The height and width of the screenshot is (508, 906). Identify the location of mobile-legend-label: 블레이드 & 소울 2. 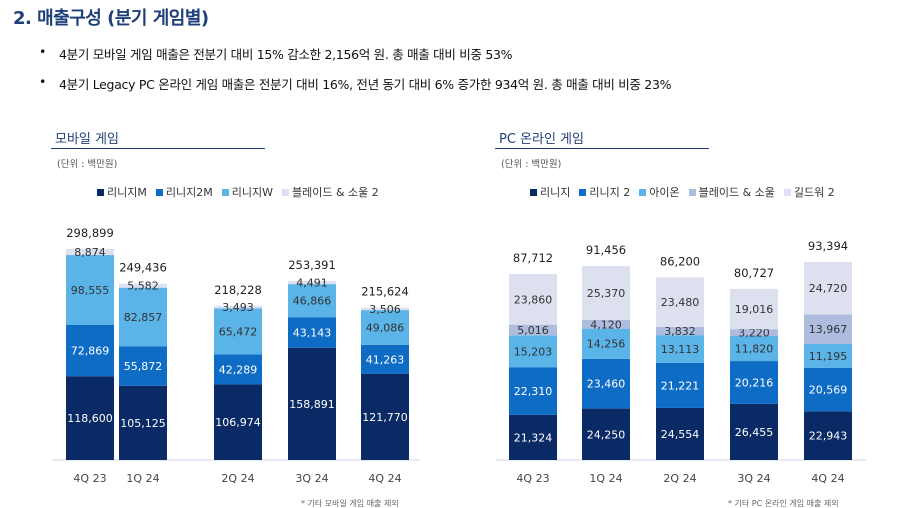
(335, 192).